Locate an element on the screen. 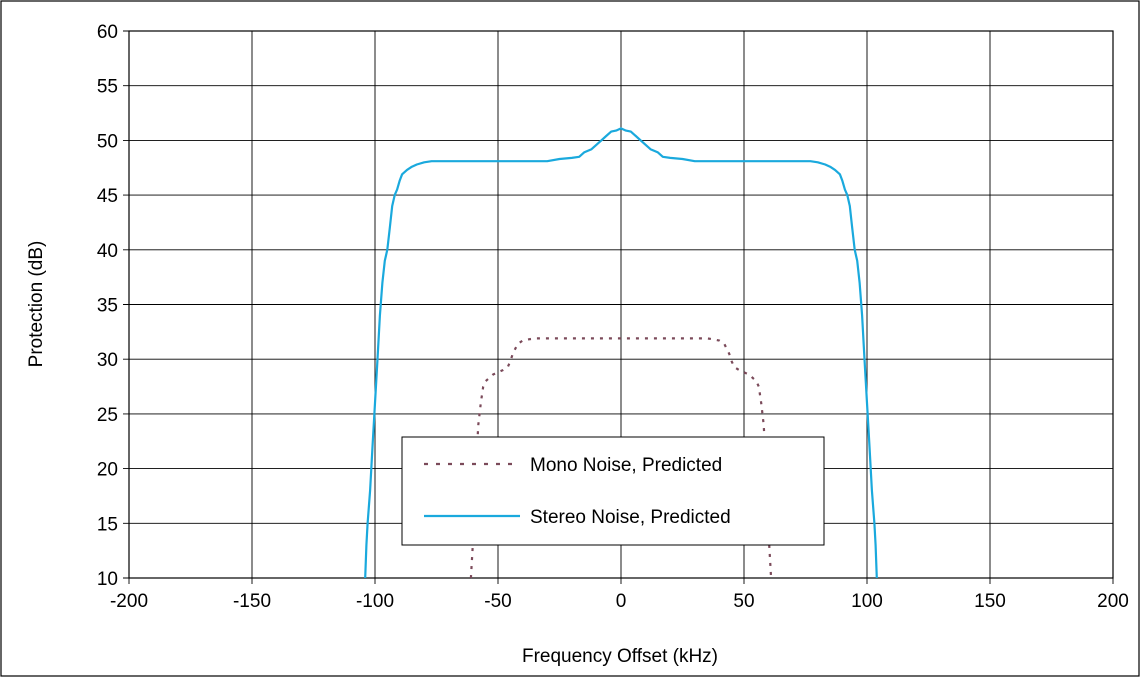 This screenshot has height=677, width=1140. x-tick-label: -150 is located at coordinates (252, 601).